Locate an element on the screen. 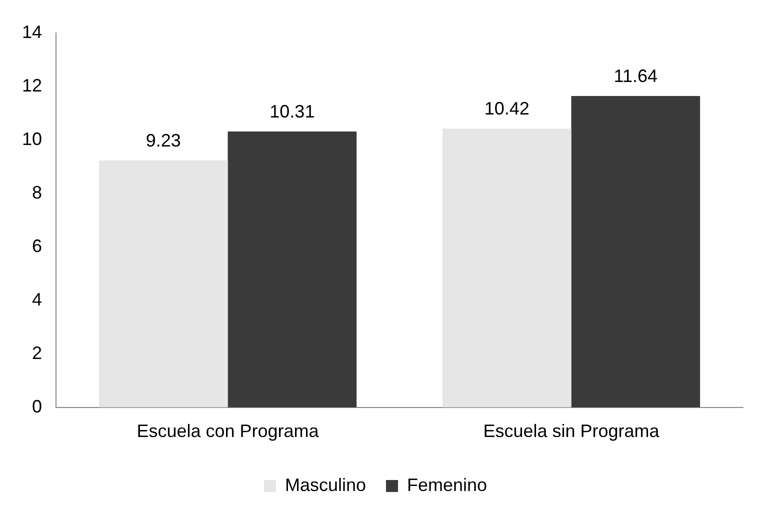 The width and height of the screenshot is (771, 513). y-tick-label: 6 is located at coordinates (37, 246).